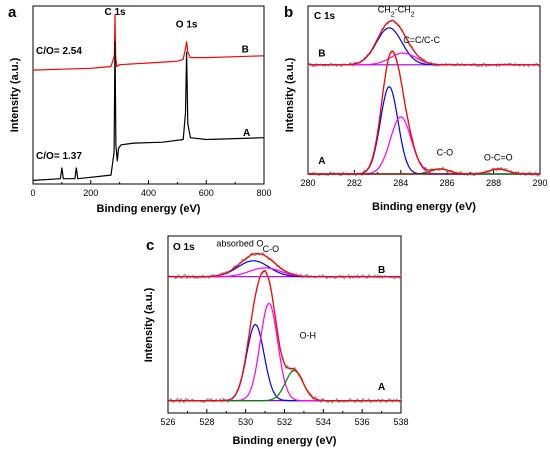 This screenshot has height=449, width=550. What do you see at coordinates (323, 422) in the screenshot?
I see `xtick-label-534: 534` at bounding box center [323, 422].